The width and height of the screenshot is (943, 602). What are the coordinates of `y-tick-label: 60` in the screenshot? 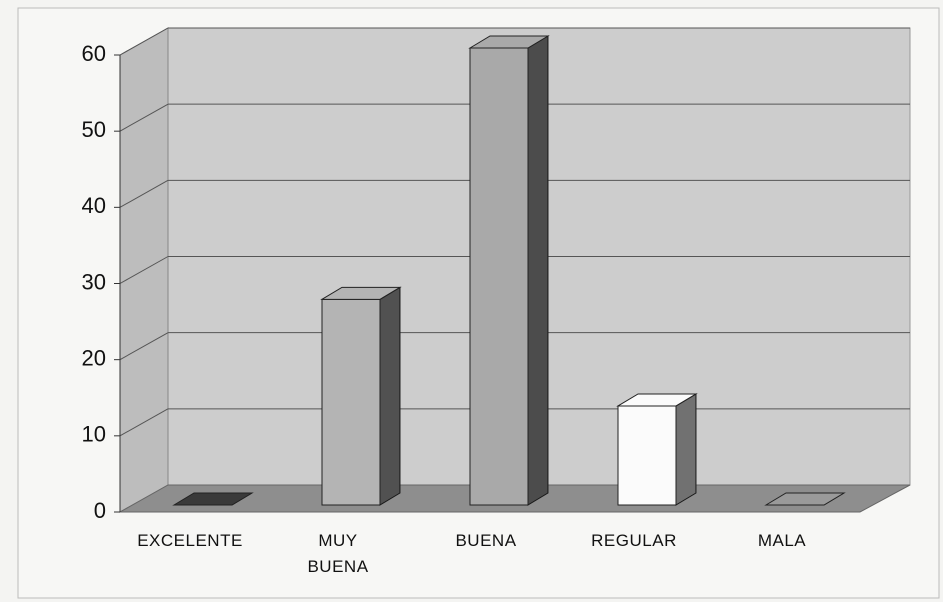 It's located at (94, 53).